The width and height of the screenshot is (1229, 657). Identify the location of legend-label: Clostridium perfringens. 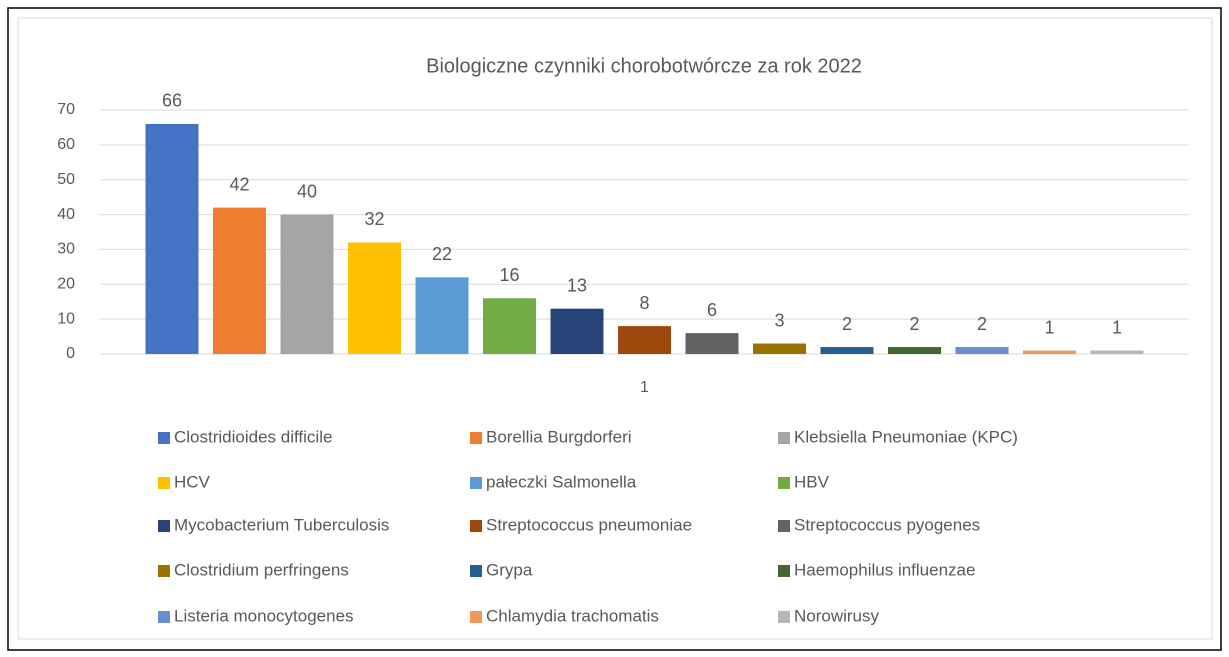
(261, 569).